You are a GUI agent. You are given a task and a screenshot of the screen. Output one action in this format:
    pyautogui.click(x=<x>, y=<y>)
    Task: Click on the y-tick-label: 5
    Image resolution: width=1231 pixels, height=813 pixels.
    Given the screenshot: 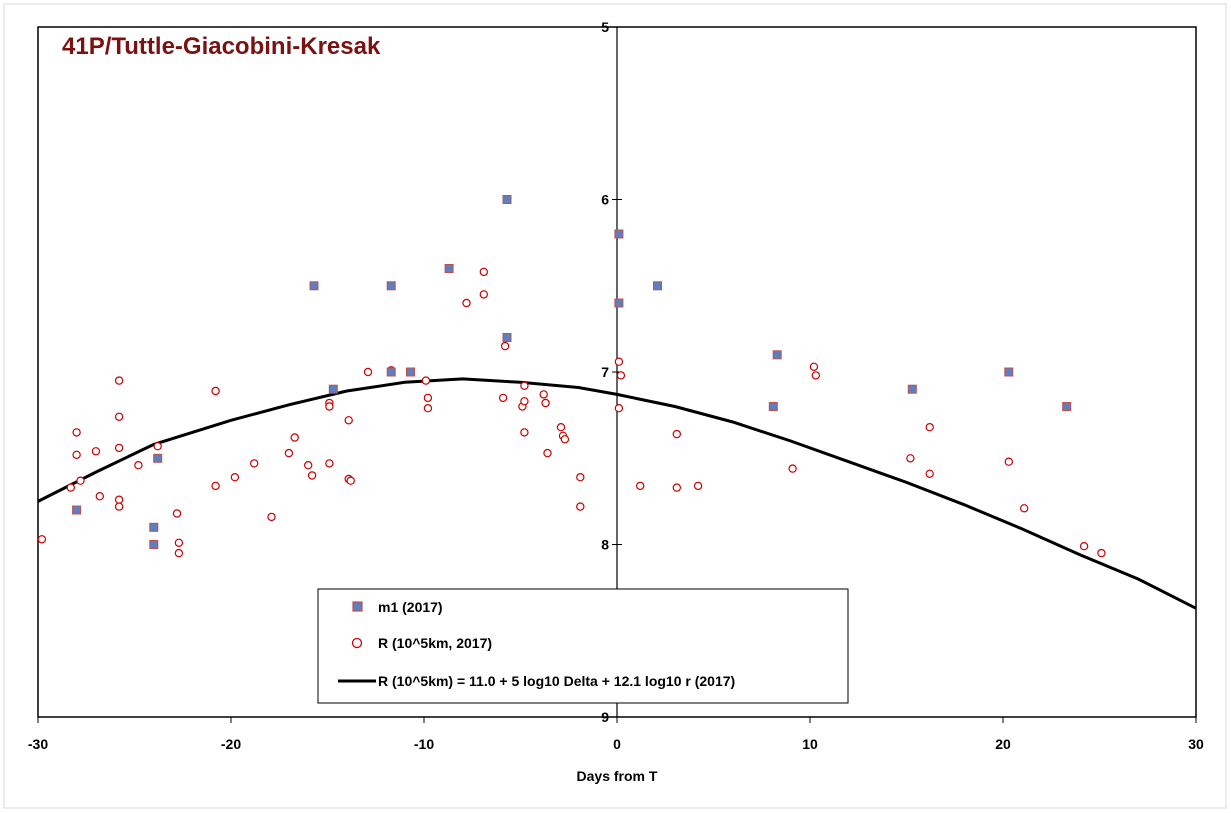 What is the action you would take?
    pyautogui.click(x=605, y=27)
    